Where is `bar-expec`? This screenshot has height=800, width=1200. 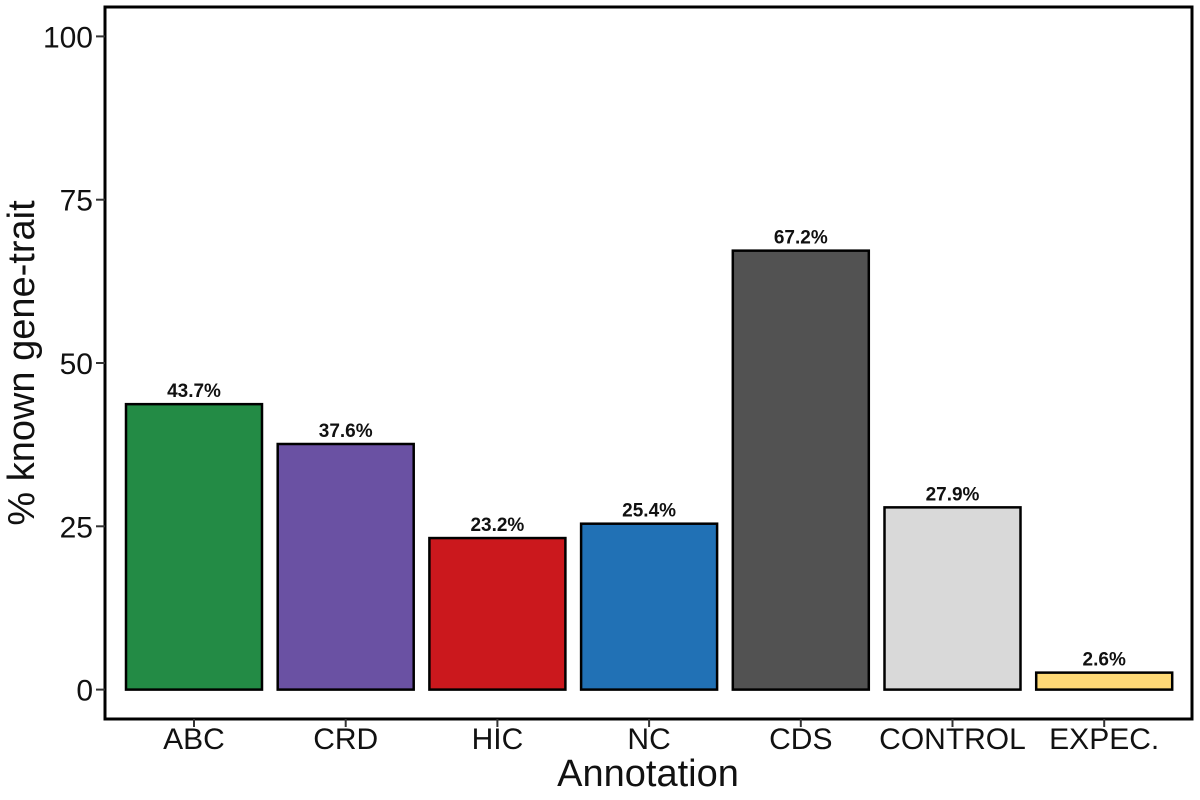 bar-expec is located at coordinates (1104, 681).